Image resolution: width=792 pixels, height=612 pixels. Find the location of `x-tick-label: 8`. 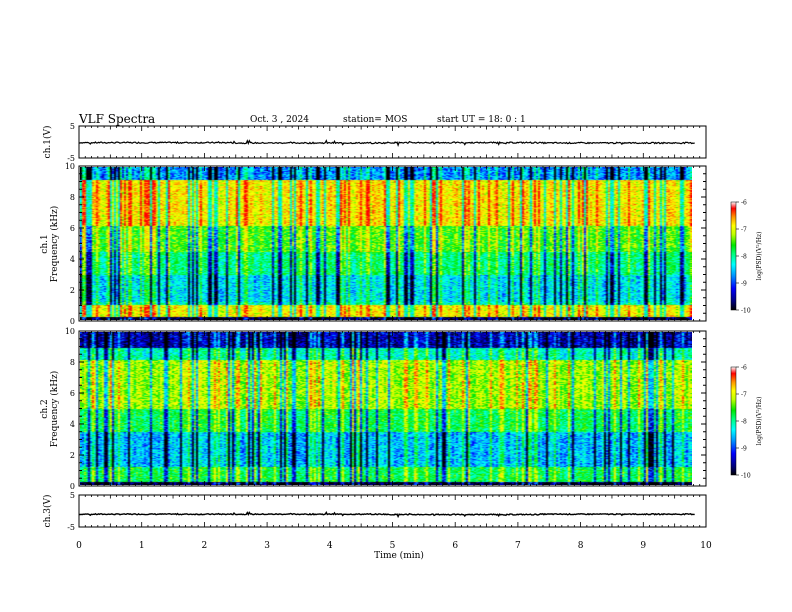

x-tick-label: 8 is located at coordinates (581, 546).